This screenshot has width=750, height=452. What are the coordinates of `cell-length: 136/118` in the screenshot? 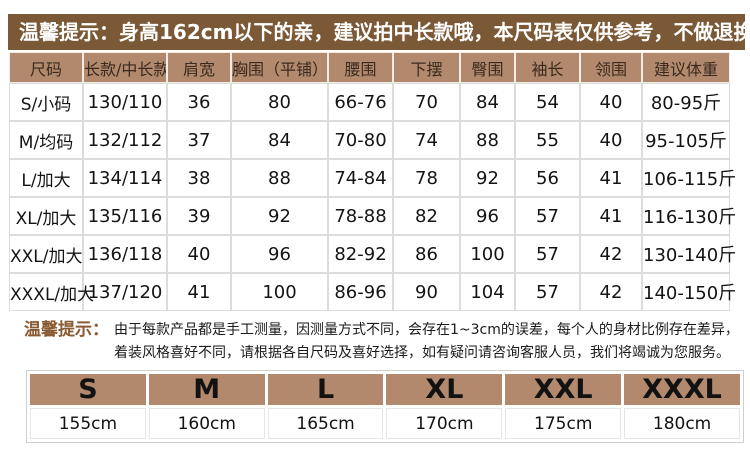 It's located at (125, 254).